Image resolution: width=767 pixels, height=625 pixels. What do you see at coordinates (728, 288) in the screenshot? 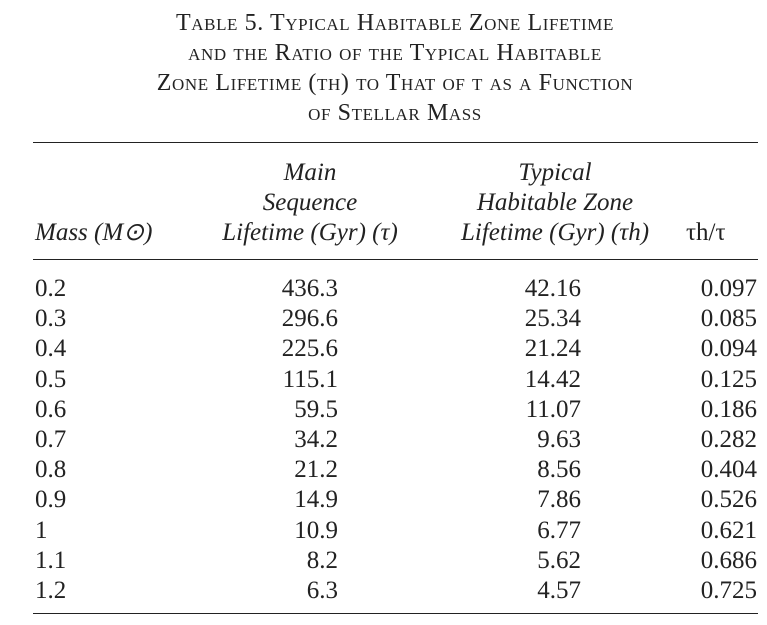
I see `cell-ratio: 0.097` at bounding box center [728, 288].